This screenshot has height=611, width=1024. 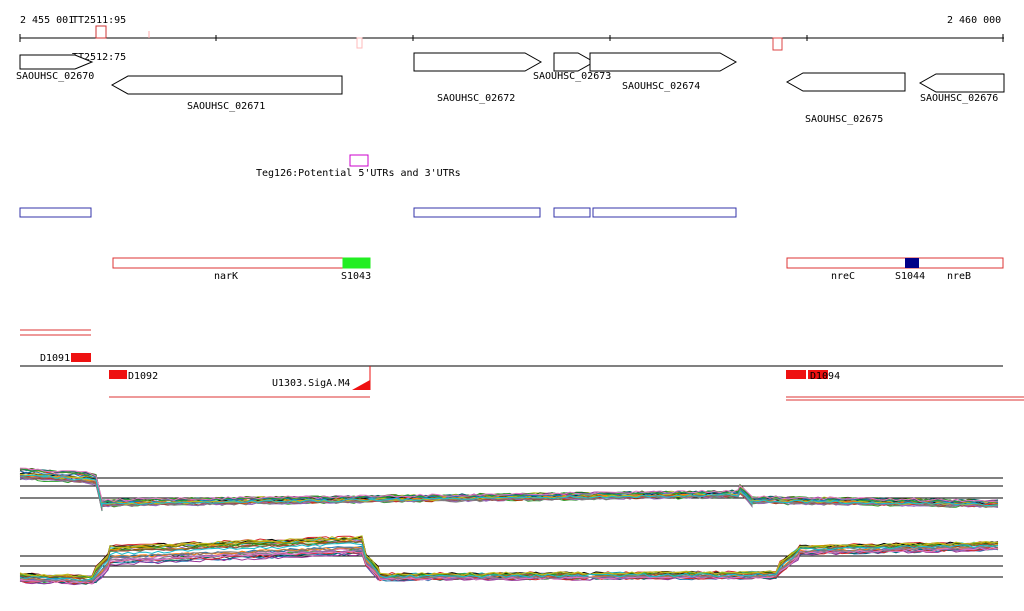 What do you see at coordinates (663, 72) in the screenshot?
I see `gene-saouhsc-02674: SAOUHSC_02674` at bounding box center [663, 72].